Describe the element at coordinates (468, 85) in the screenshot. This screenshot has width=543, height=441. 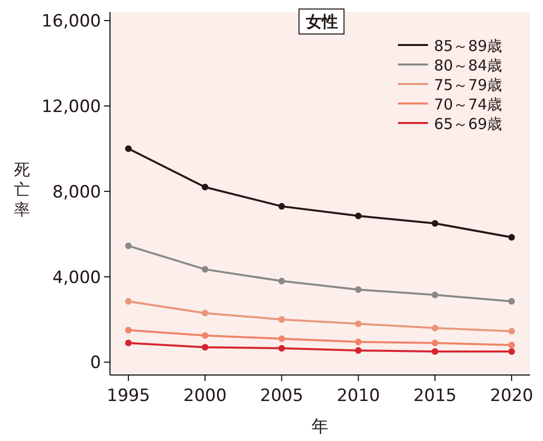
I see `legend-label: 75～79歳` at that location.